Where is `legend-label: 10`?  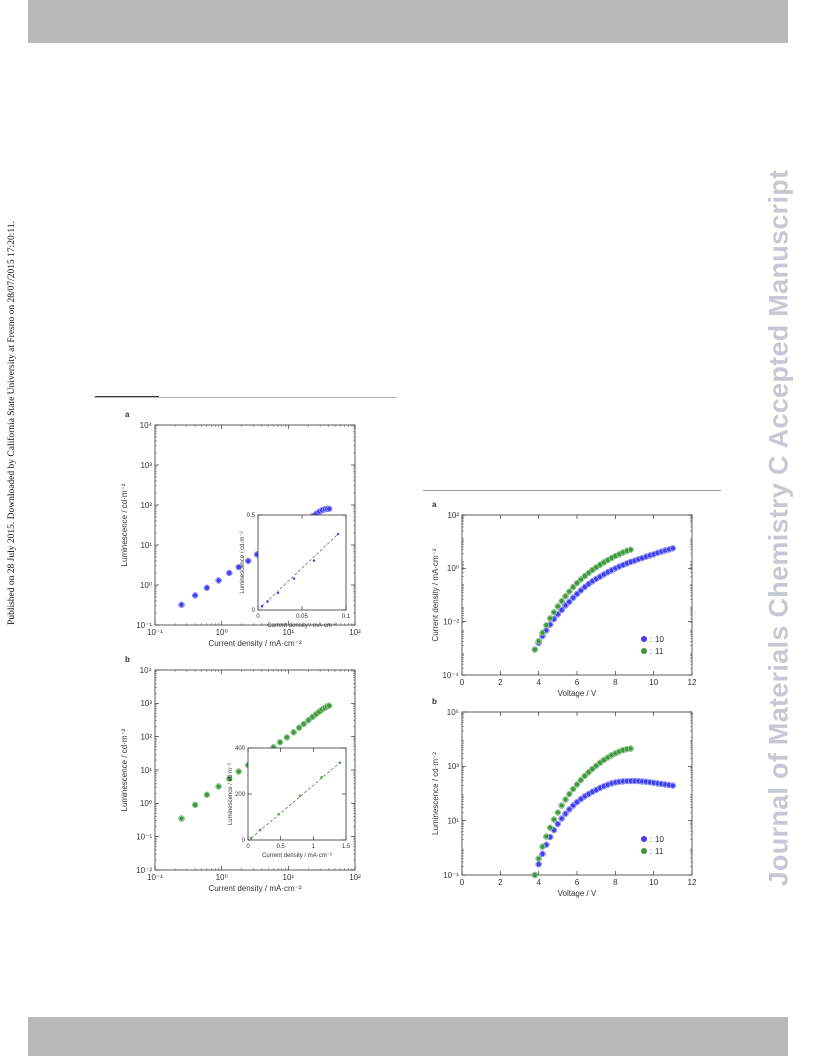 legend-label: 10 is located at coordinates (659, 639).